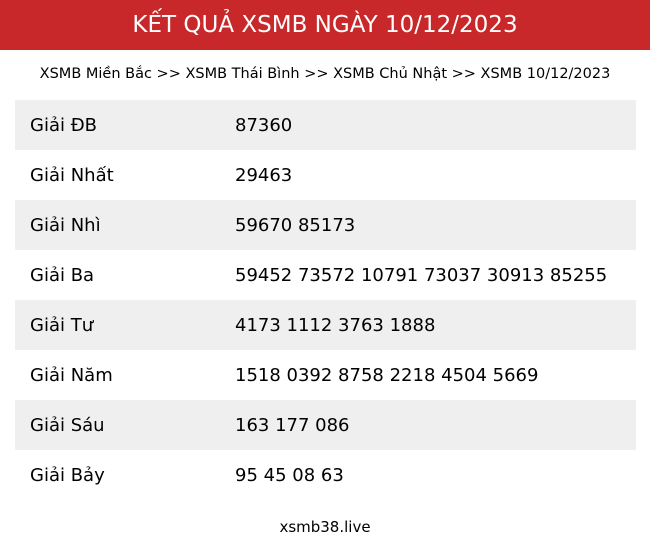  What do you see at coordinates (325, 125) in the screenshot?
I see `table-row: Giải ĐB 87360` at bounding box center [325, 125].